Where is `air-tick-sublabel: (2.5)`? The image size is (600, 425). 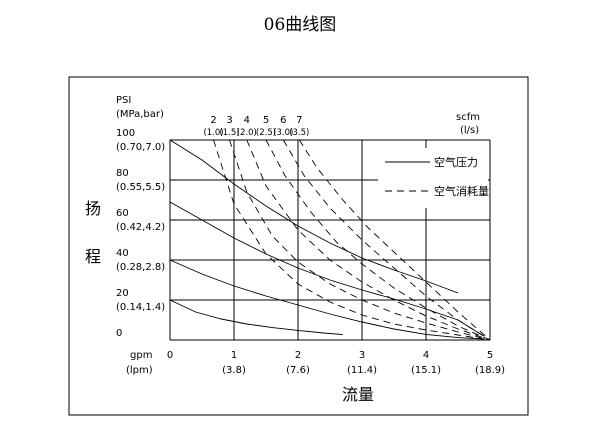 air-tick-sublabel: (2.5) is located at coordinates (266, 133).